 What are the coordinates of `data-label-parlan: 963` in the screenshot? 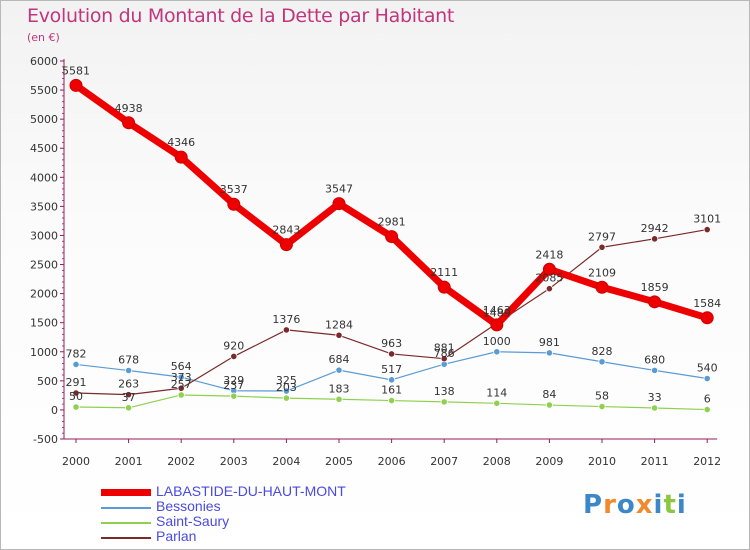 It's located at (391, 343).